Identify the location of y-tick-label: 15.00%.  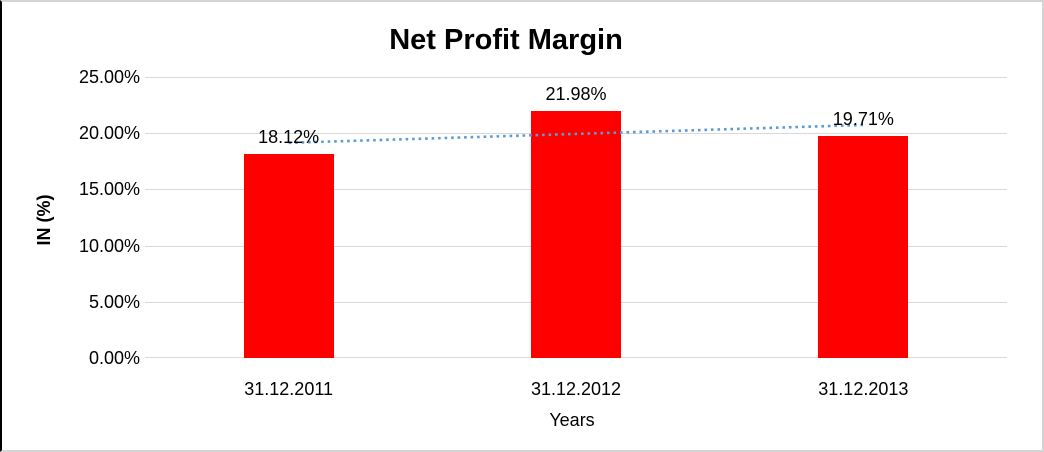
(109, 189).